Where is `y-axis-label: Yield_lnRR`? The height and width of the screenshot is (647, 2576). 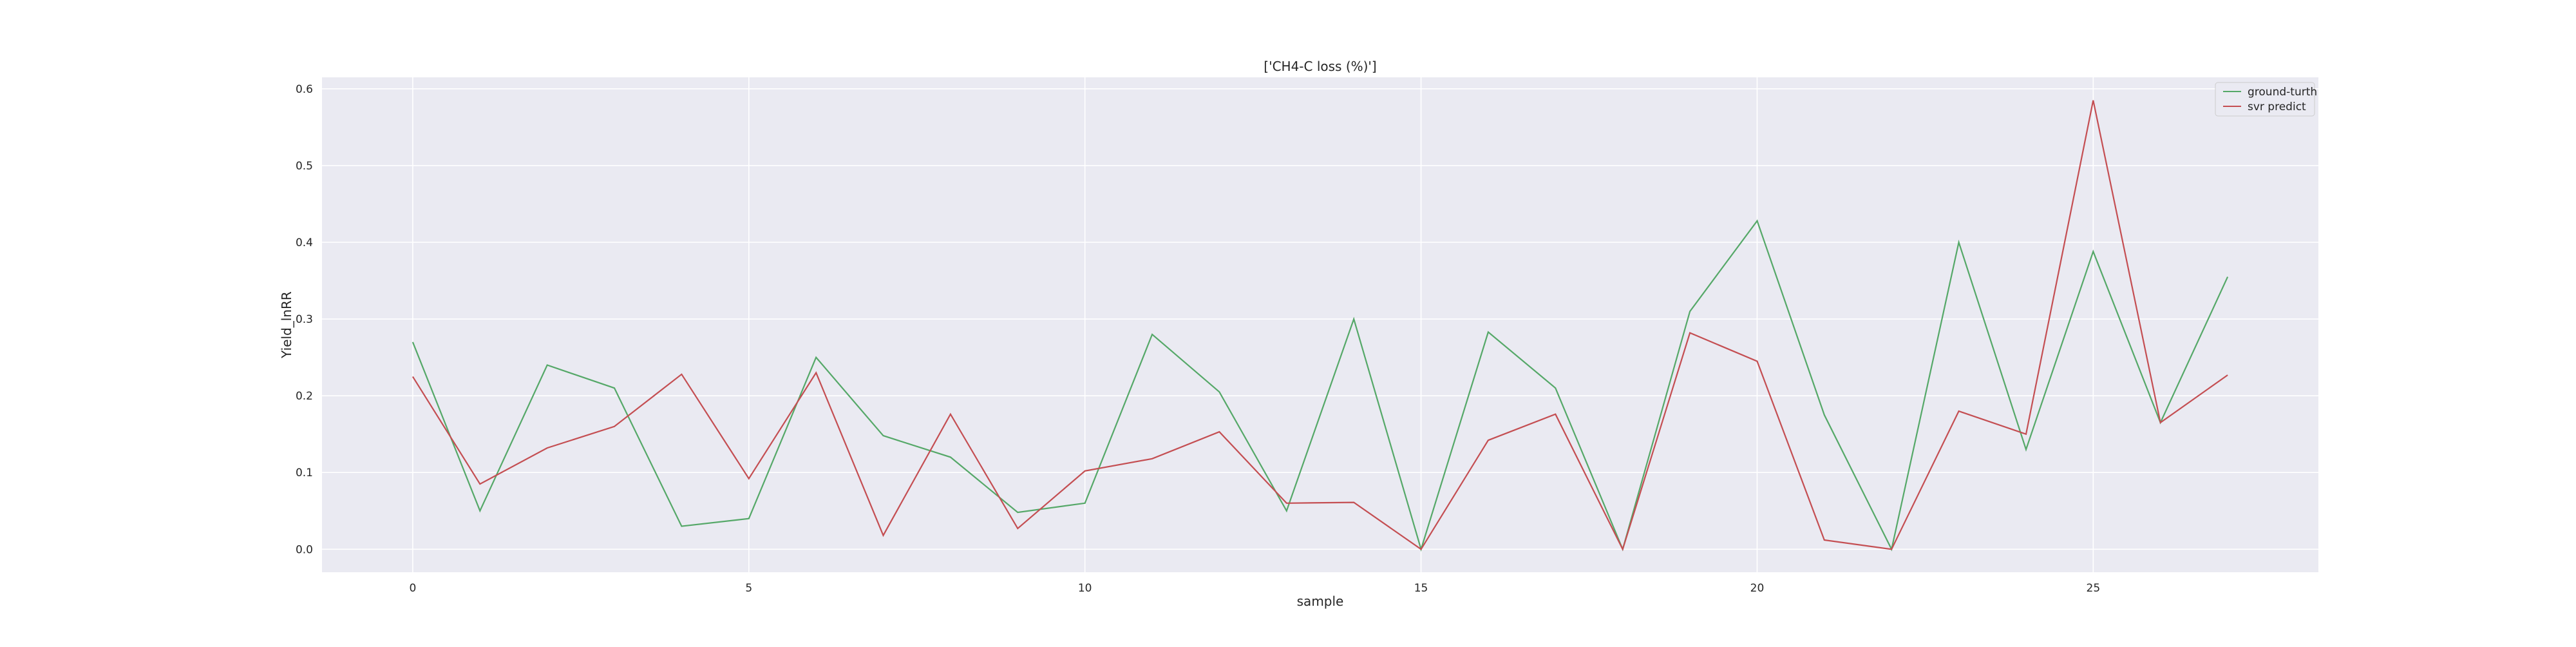 y-axis-label: Yield_lnRR is located at coordinates (286, 325).